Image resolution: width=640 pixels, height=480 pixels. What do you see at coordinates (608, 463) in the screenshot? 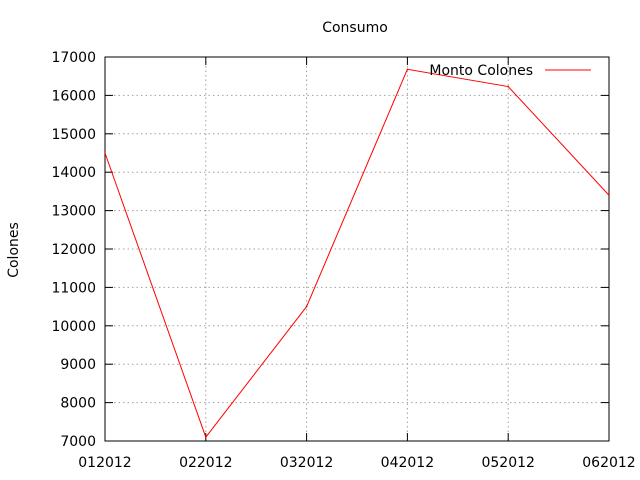
I see `x-tick-label: 062012` at bounding box center [608, 463].